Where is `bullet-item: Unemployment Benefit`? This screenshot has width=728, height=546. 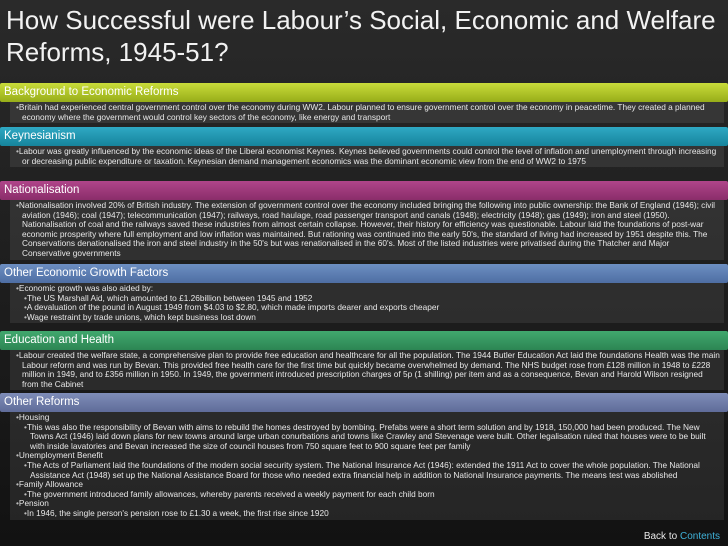
bullet-item: Unemployment Benefit is located at coordinates (367, 456).